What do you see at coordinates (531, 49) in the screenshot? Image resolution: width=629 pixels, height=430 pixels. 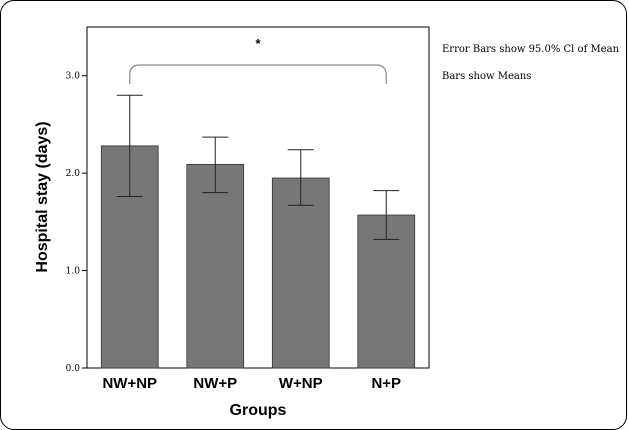 I see `error-bars-note: Error Bars show 95.0% Cl of Mean` at bounding box center [531, 49].